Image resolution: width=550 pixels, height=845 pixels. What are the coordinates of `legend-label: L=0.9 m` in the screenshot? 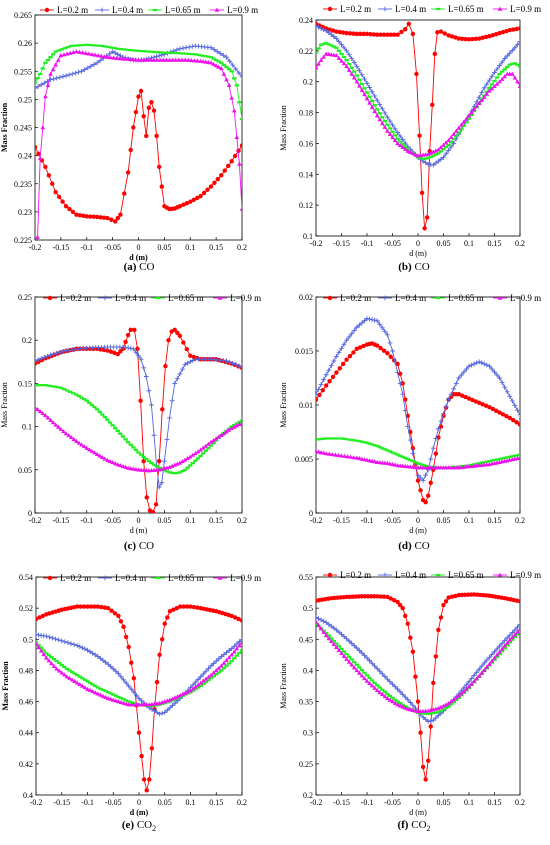 It's located at (245, 298).